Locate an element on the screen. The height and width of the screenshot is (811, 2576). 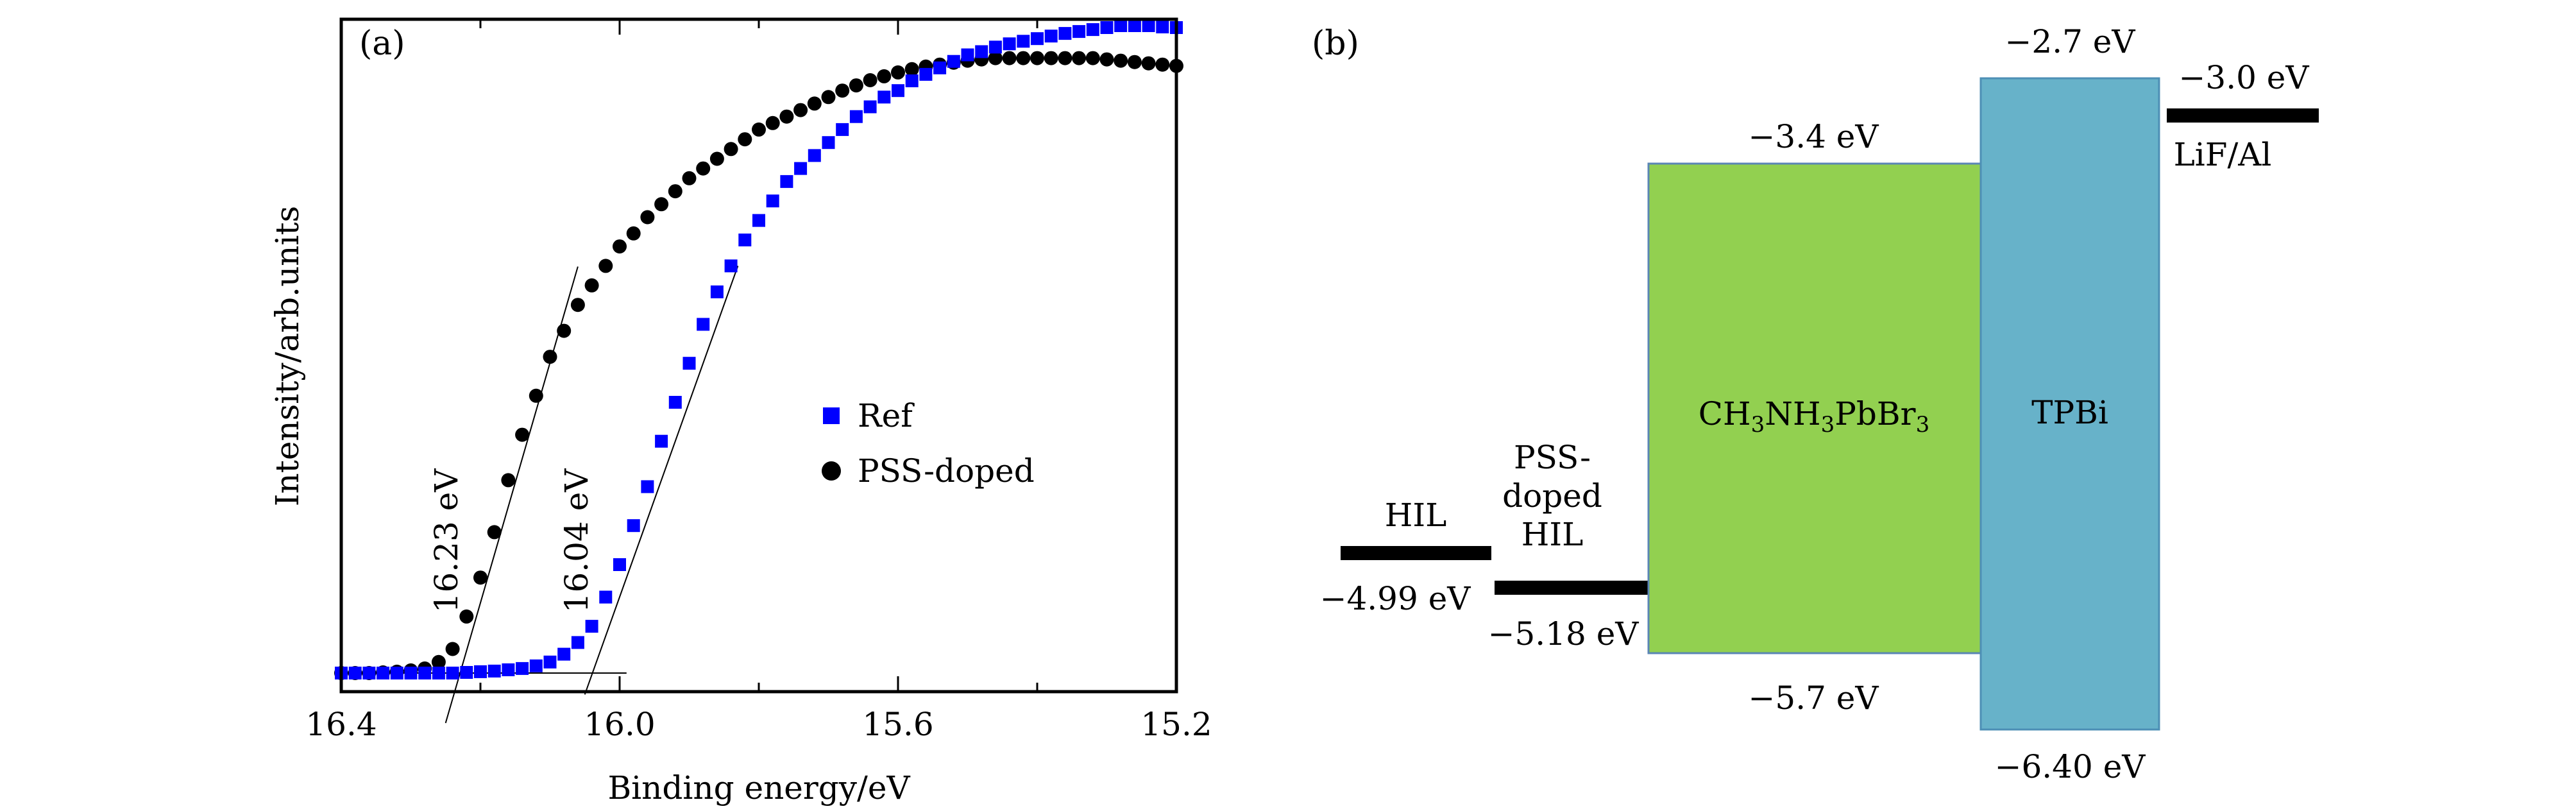
legend-label-ref: Ref is located at coordinates (886, 415).